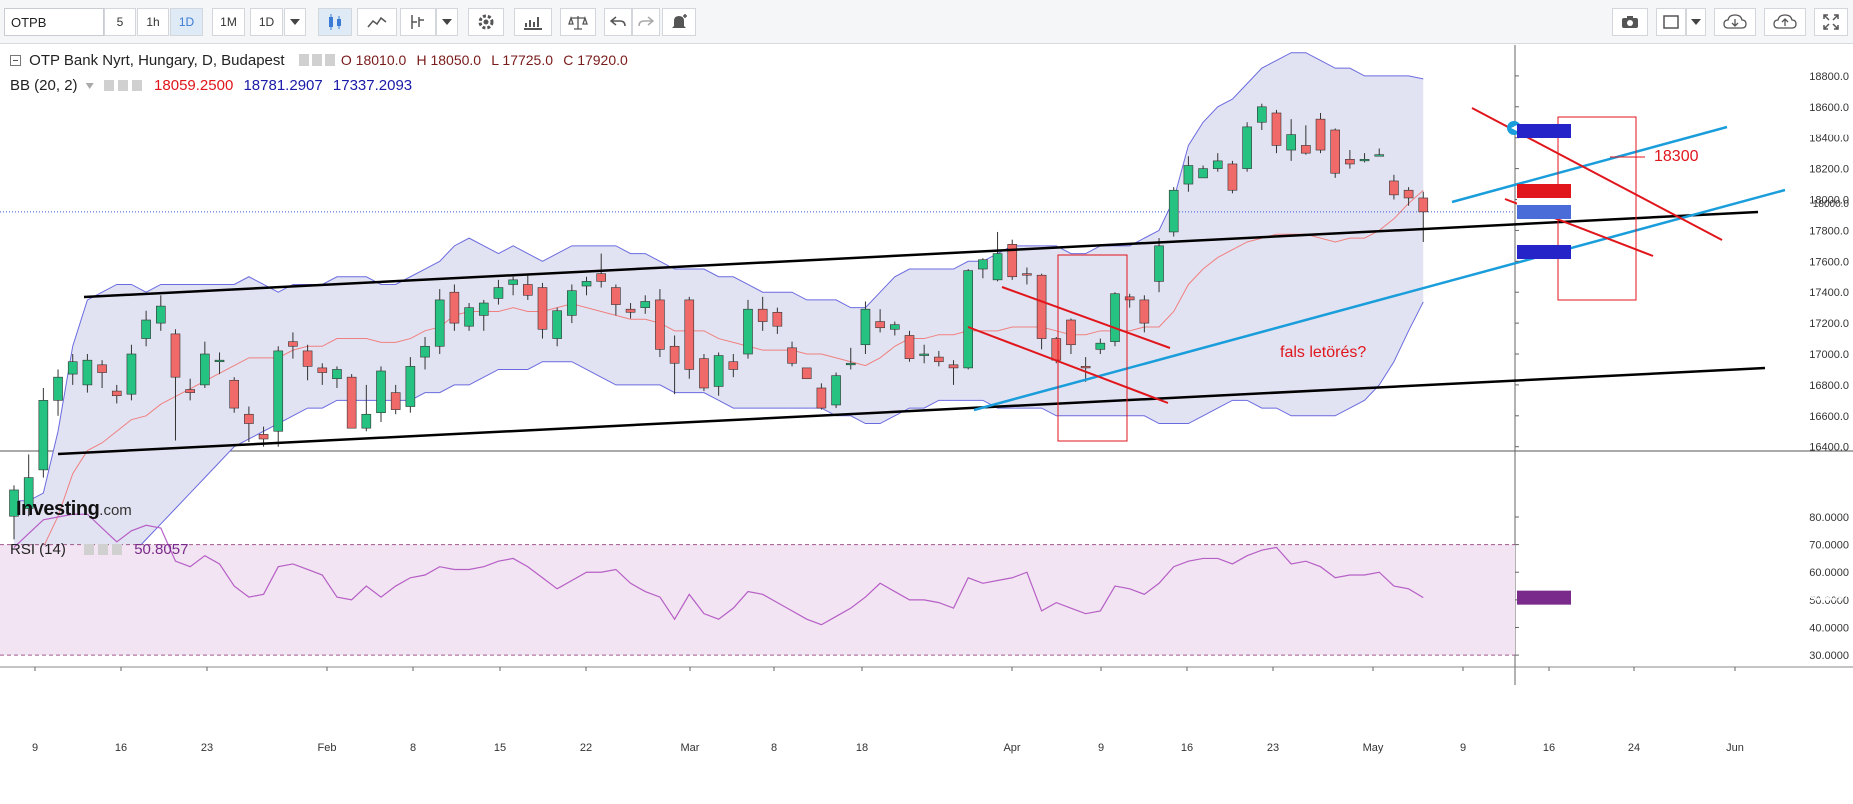  Describe the element at coordinates (1785, 22) in the screenshot. I see `cloud-upload-icon` at that location.